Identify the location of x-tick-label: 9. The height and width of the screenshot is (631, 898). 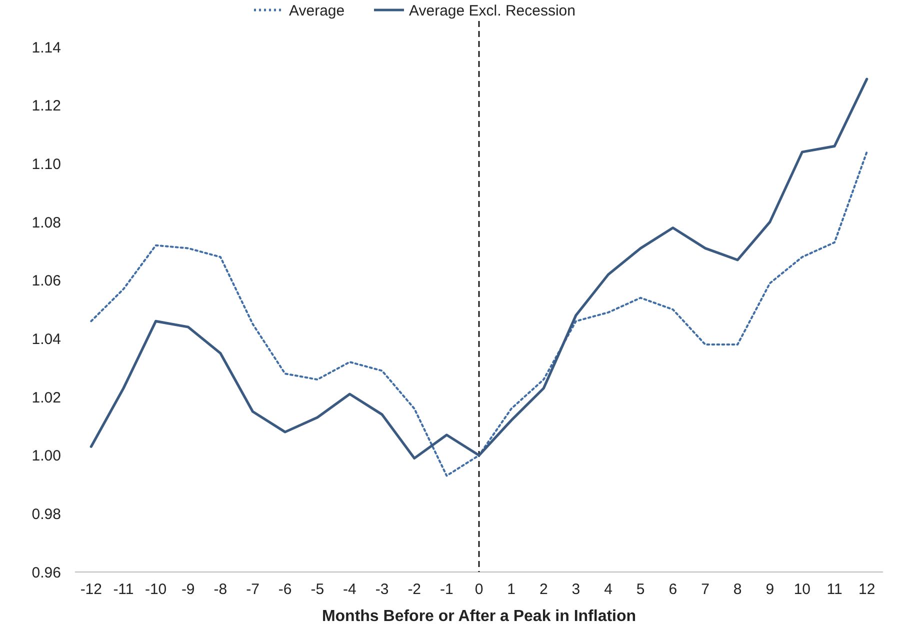
(770, 589).